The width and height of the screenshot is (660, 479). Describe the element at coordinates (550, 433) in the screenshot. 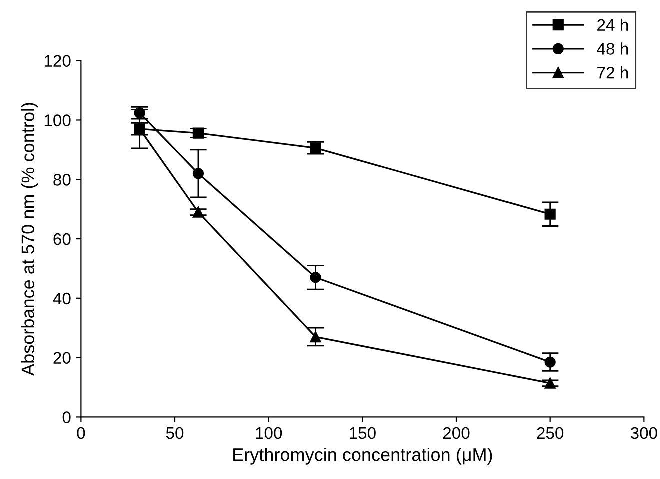

I see `x-tick-label: 250` at that location.